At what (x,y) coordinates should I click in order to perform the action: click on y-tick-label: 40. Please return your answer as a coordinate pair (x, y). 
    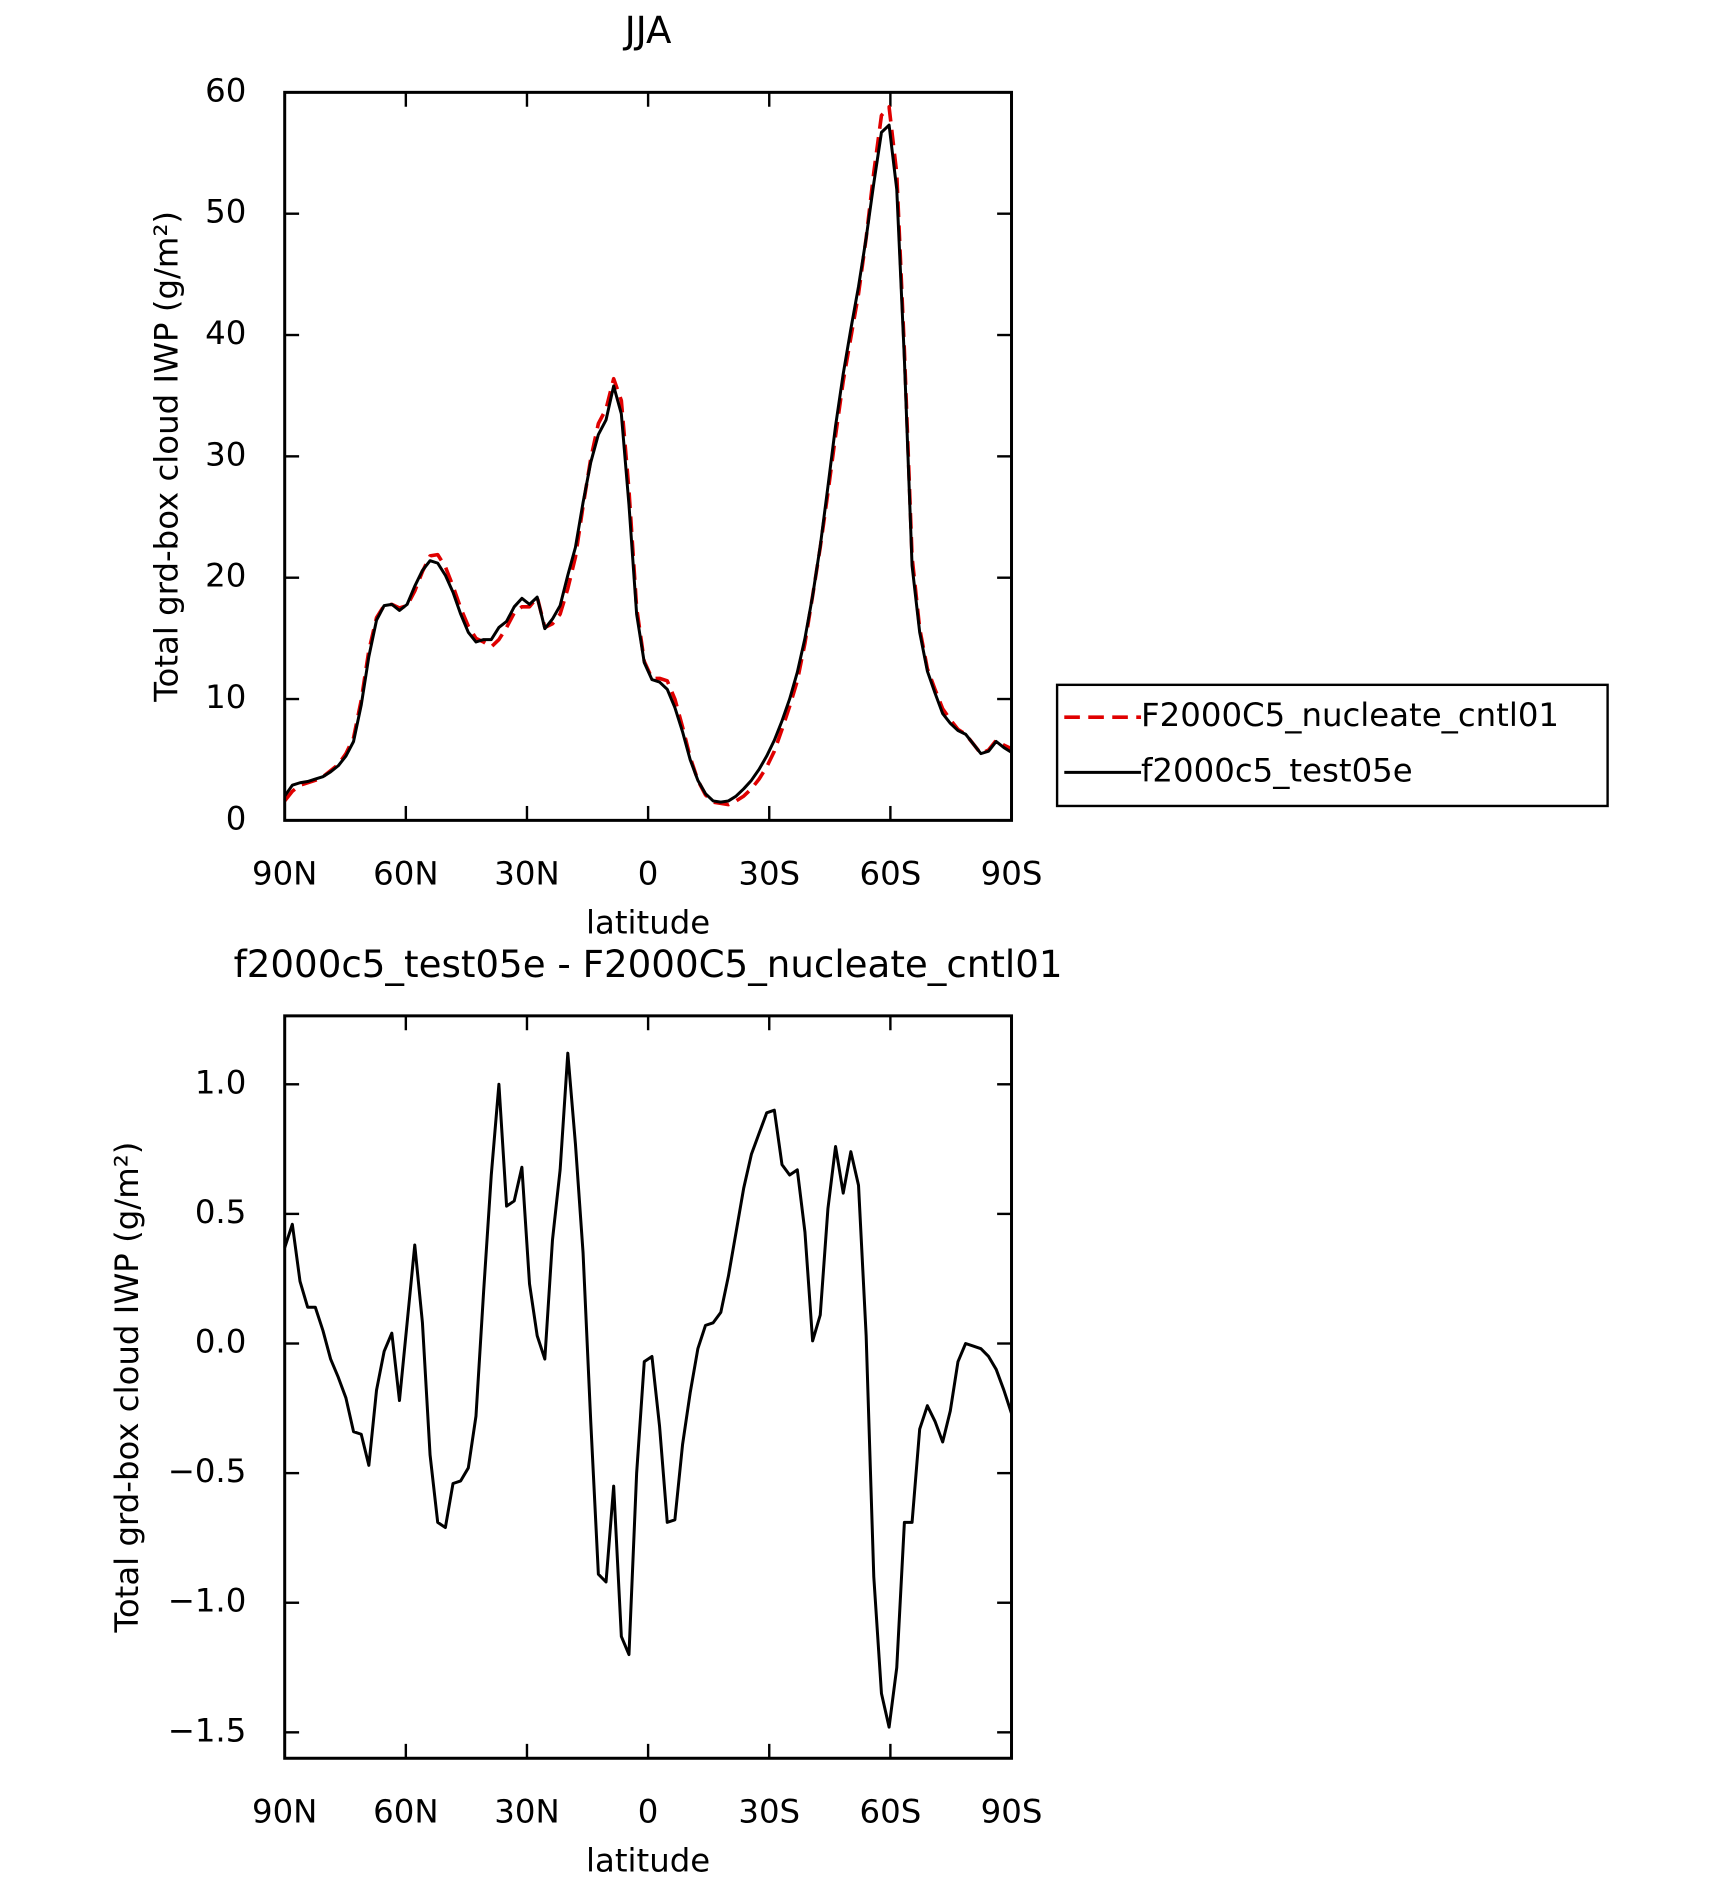
    Looking at the image, I should click on (225, 333).